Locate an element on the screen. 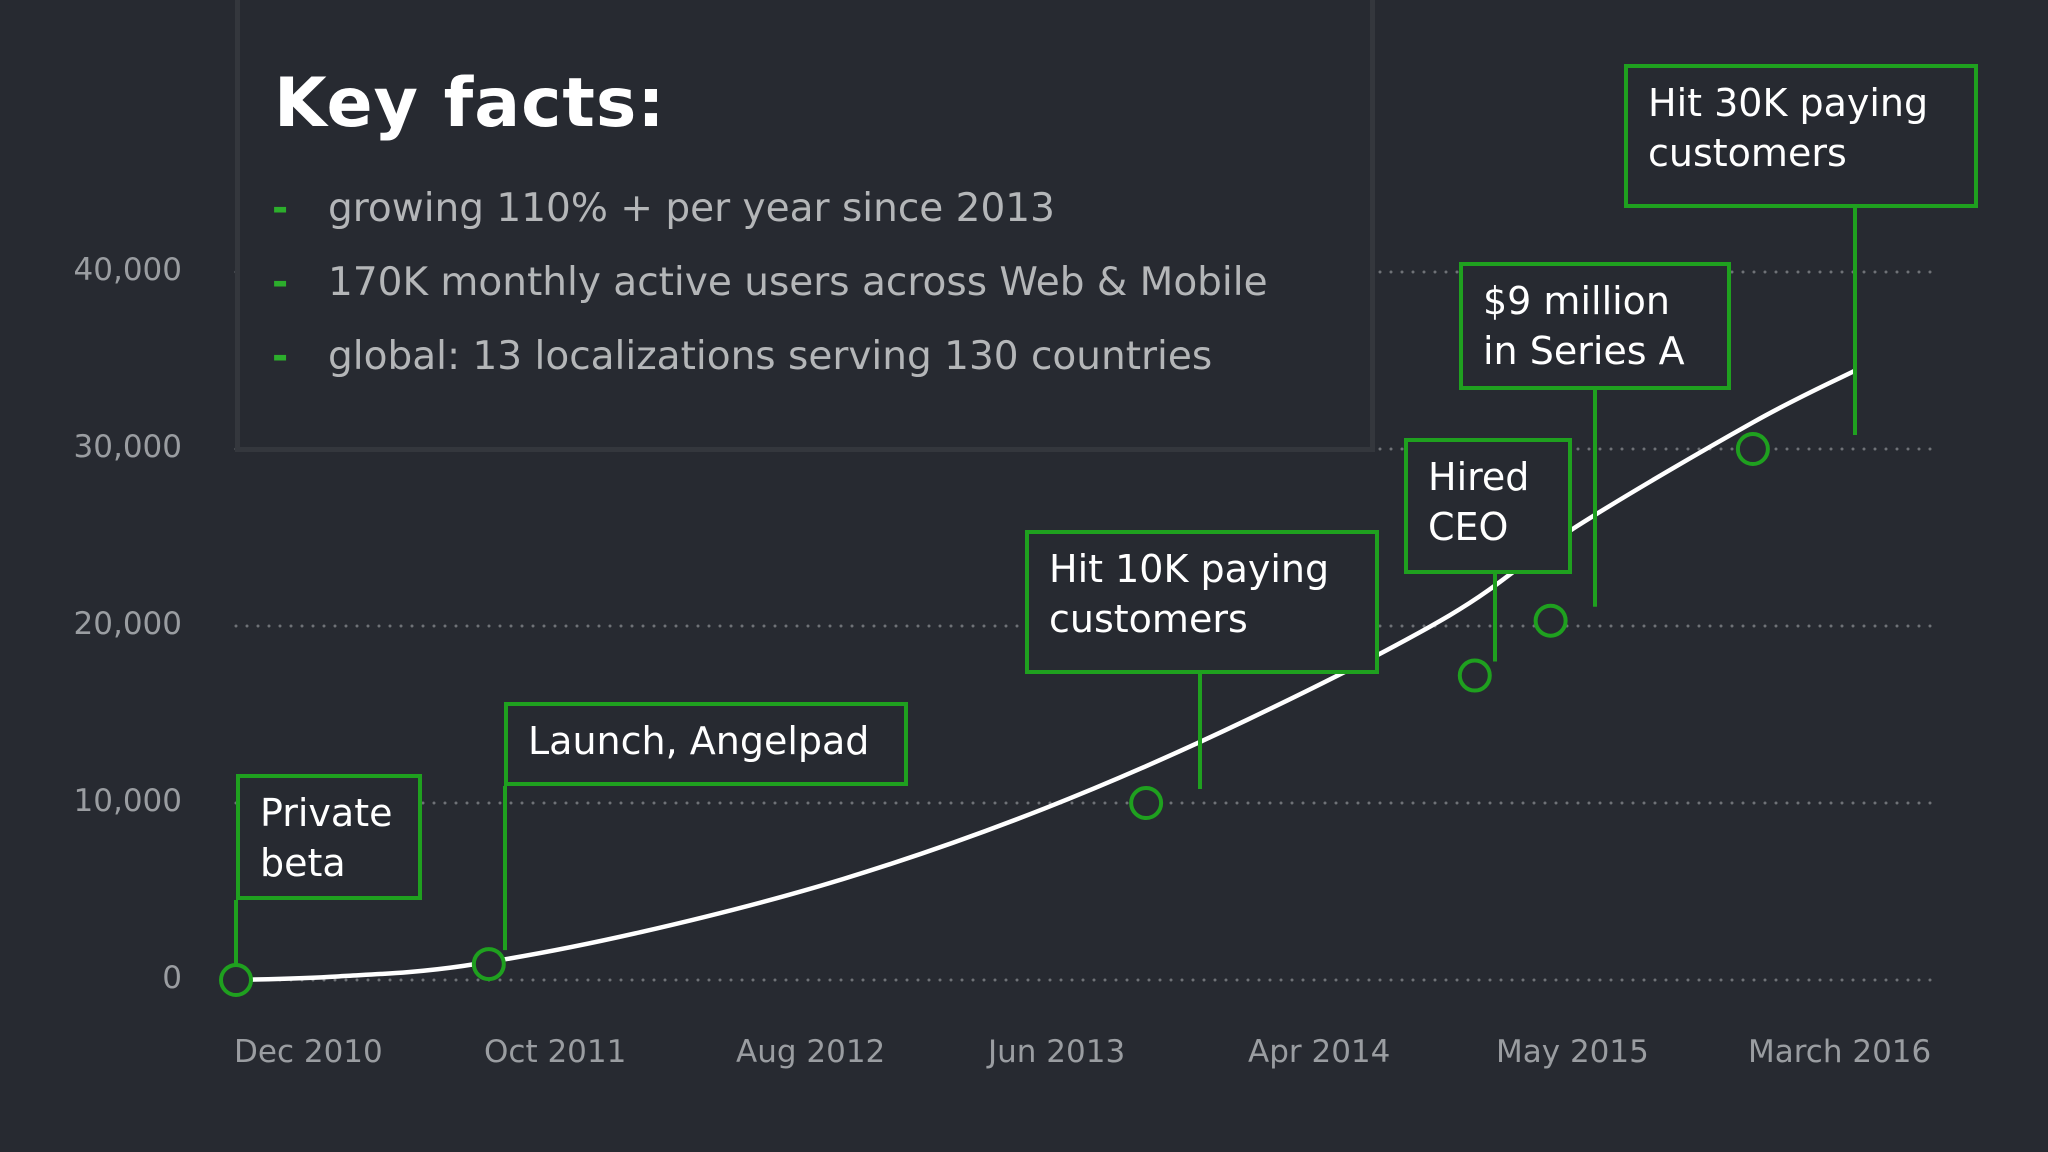 Image resolution: width=2048 pixels, height=1152 pixels. y-tick-label: 10,000 is located at coordinates (127, 801).